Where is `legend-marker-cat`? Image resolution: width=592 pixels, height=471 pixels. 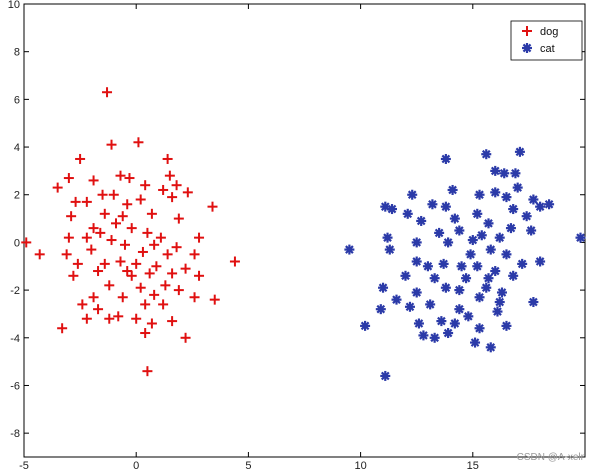 legend-marker-cat is located at coordinates (527, 48).